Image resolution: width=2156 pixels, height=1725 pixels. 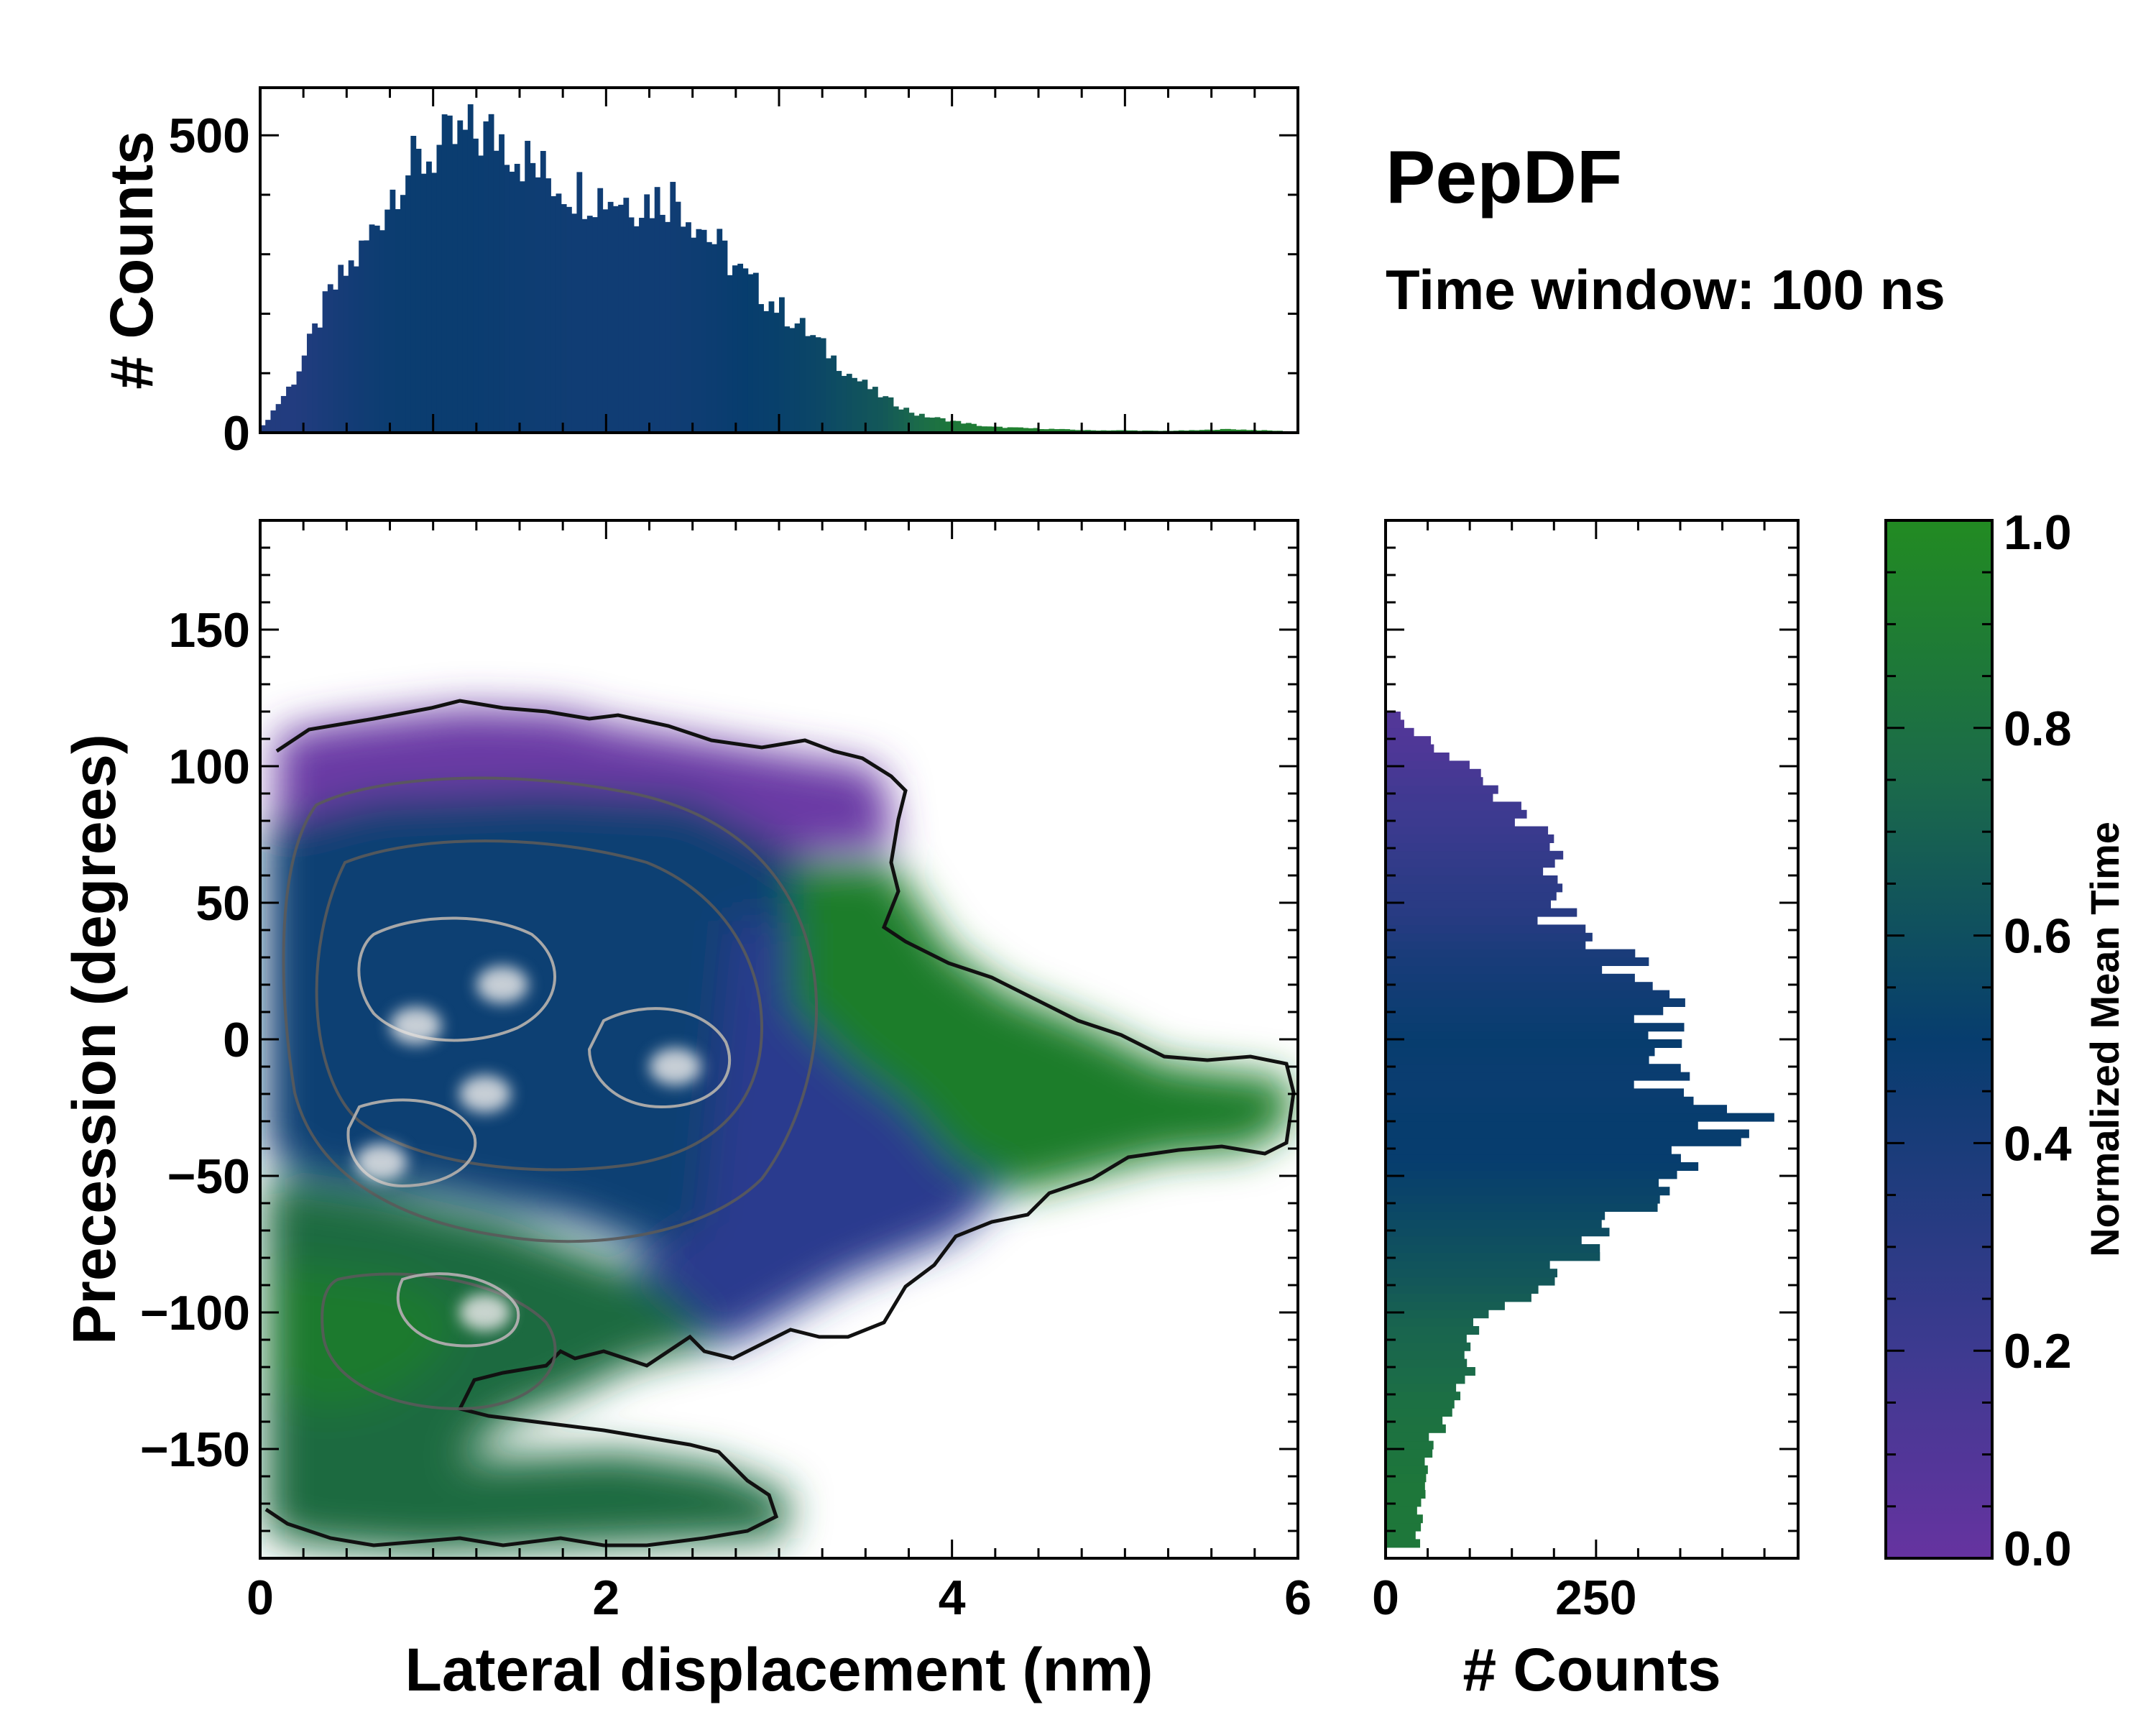 What do you see at coordinates (1665, 289) in the screenshot?
I see `figure-subtitle: Time window: 100 ns` at bounding box center [1665, 289].